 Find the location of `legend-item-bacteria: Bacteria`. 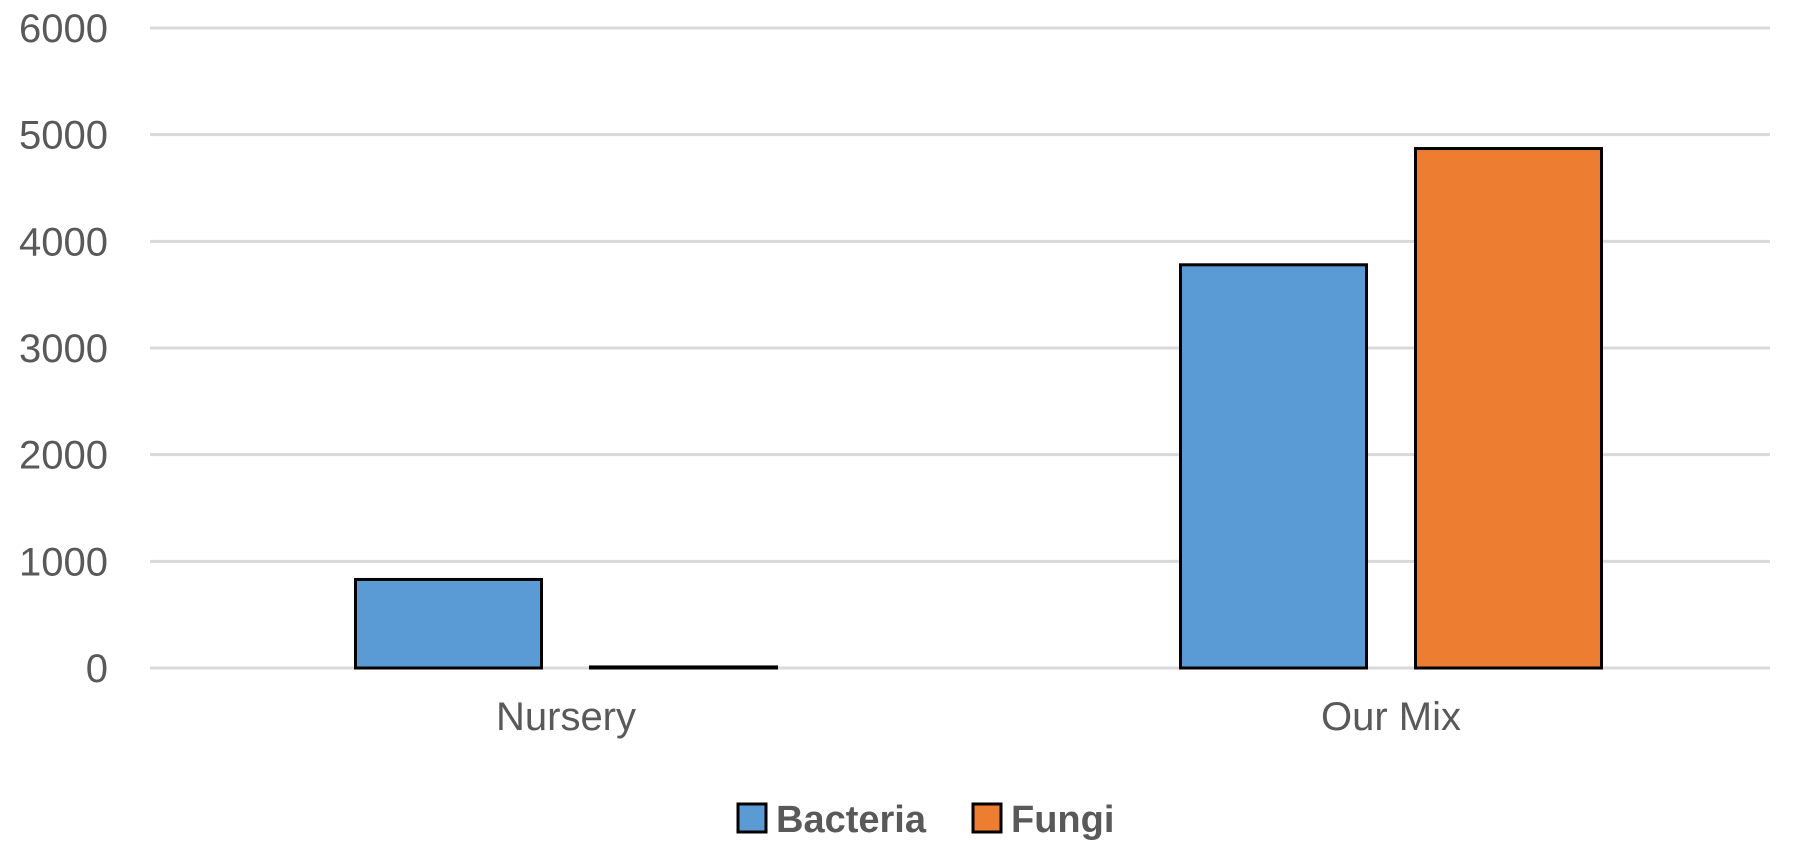

legend-item-bacteria: Bacteria is located at coordinates (831, 820).